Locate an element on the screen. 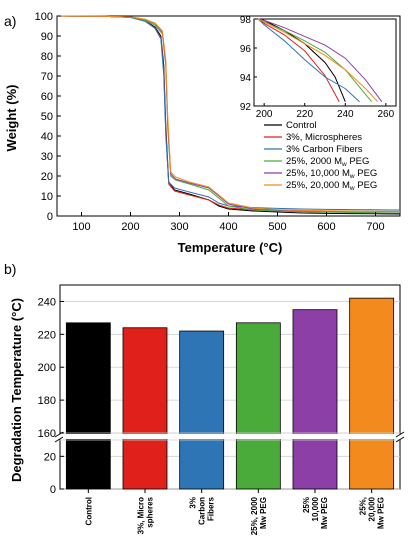  category-label: 25%, 2000 is located at coordinates (254, 515).